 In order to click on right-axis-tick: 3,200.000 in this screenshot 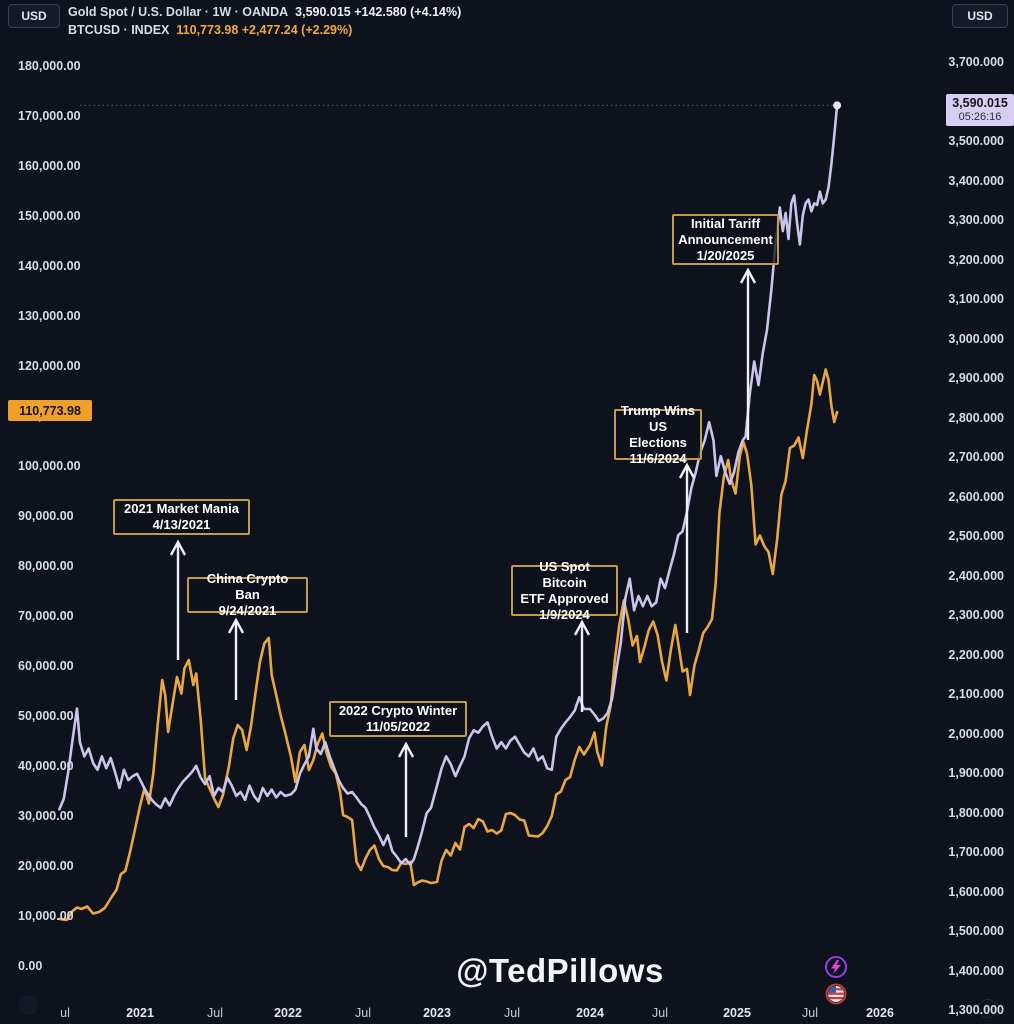, I will do `click(976, 259)`.